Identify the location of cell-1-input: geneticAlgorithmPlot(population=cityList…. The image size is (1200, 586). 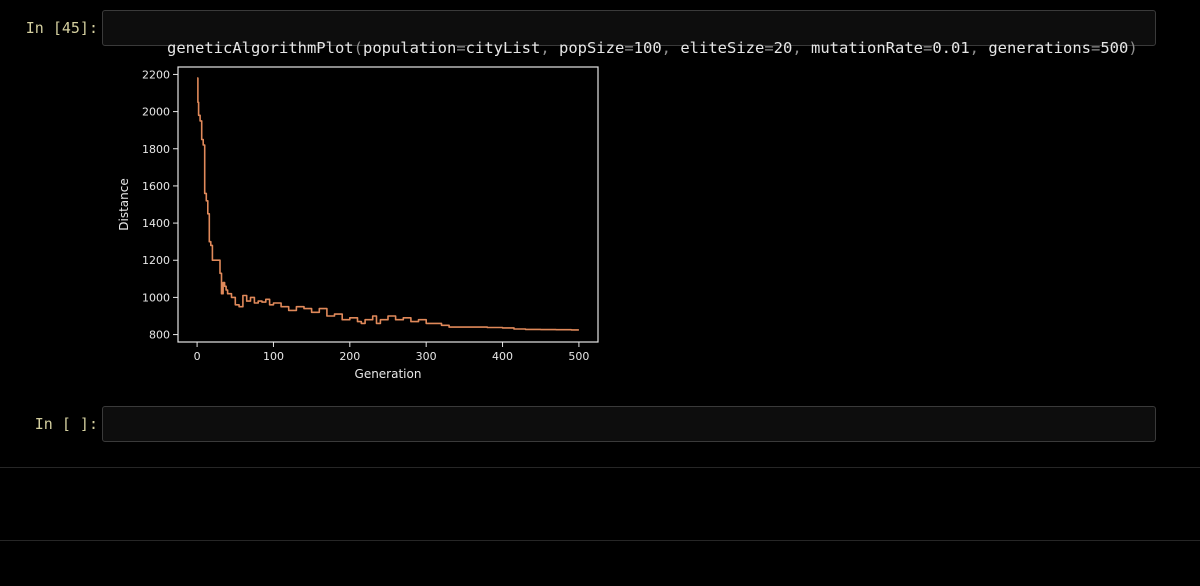
(629, 33).